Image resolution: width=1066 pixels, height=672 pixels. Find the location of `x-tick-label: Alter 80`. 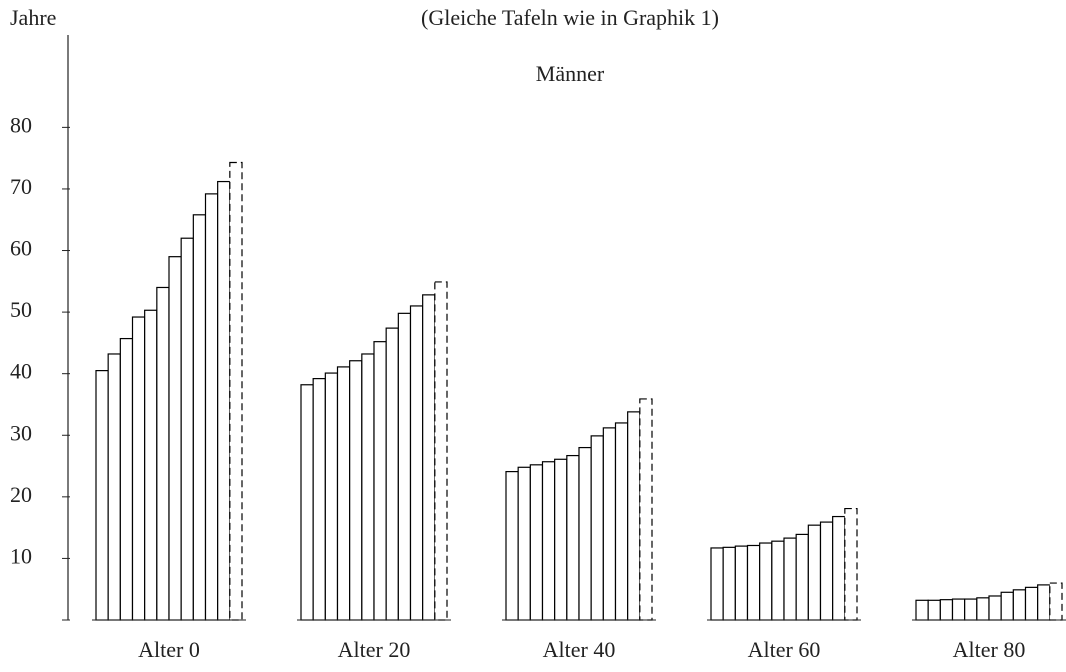

x-tick-label: Alter 80 is located at coordinates (989, 649).